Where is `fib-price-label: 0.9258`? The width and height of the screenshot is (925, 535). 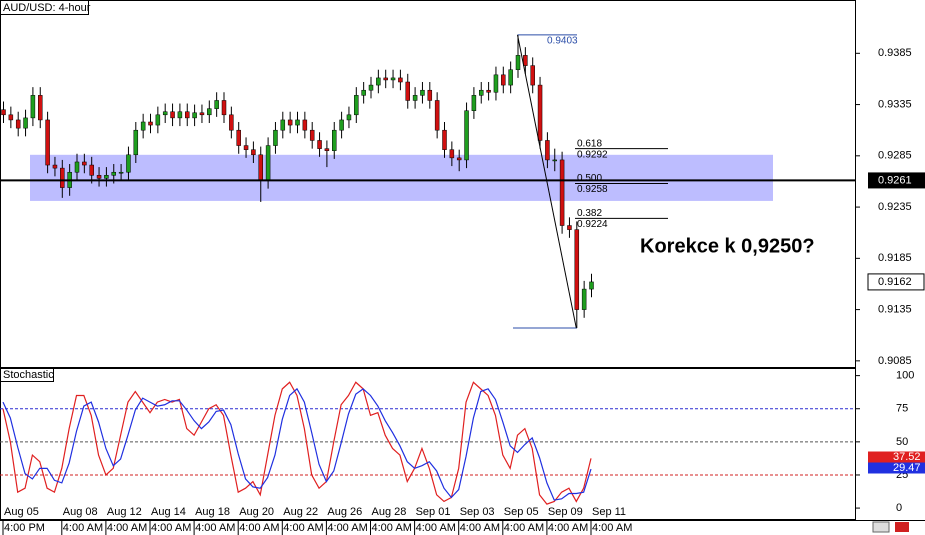
fib-price-label: 0.9258 is located at coordinates (592, 189).